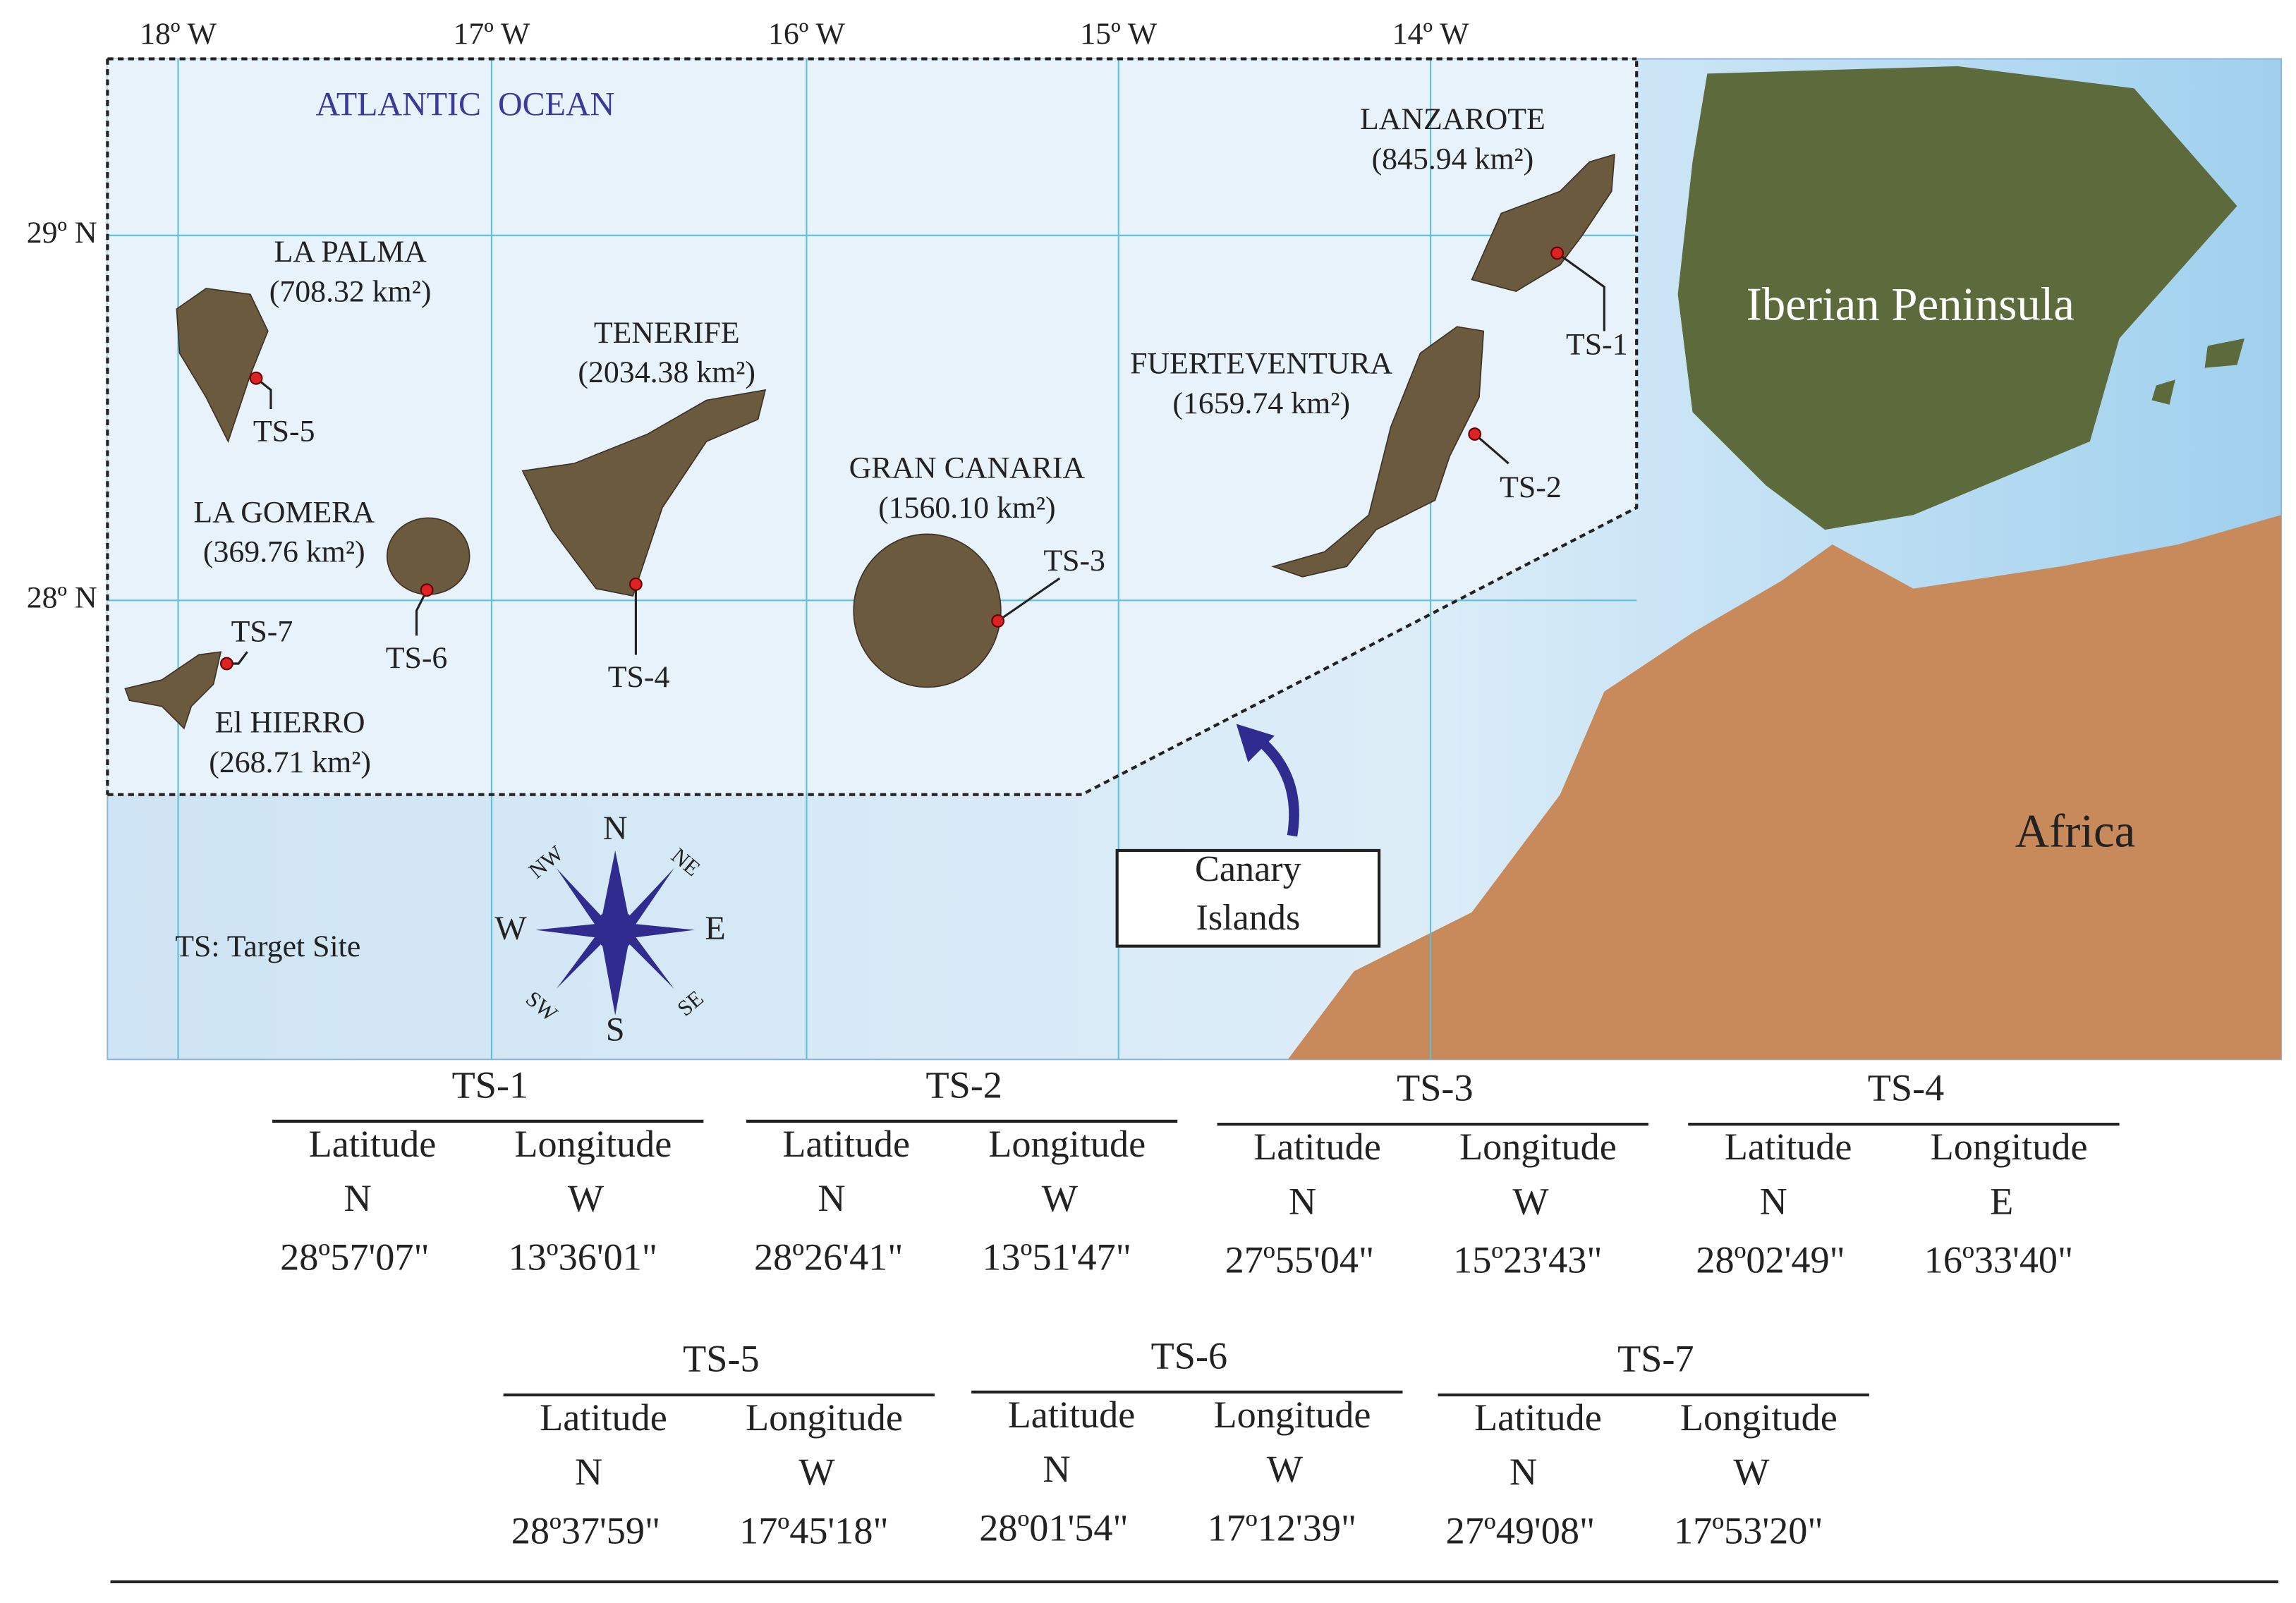  Describe the element at coordinates (721, 1359) in the screenshot. I see `site-heading: TS-5` at that location.